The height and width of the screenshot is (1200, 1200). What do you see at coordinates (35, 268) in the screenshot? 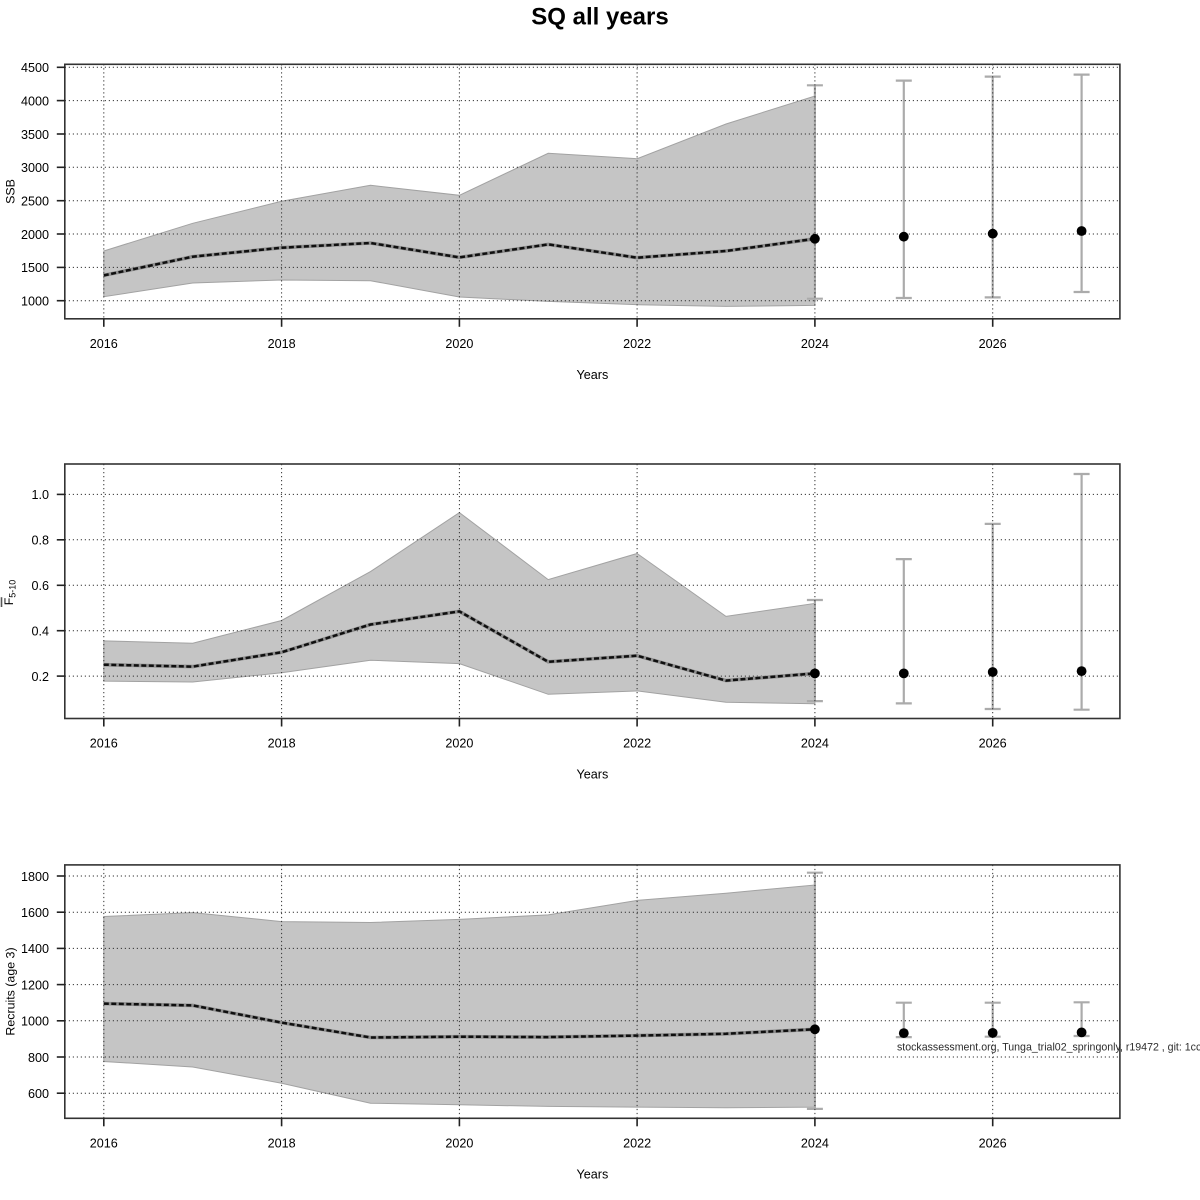
I see `svg-text: 1500` at bounding box center [35, 268].